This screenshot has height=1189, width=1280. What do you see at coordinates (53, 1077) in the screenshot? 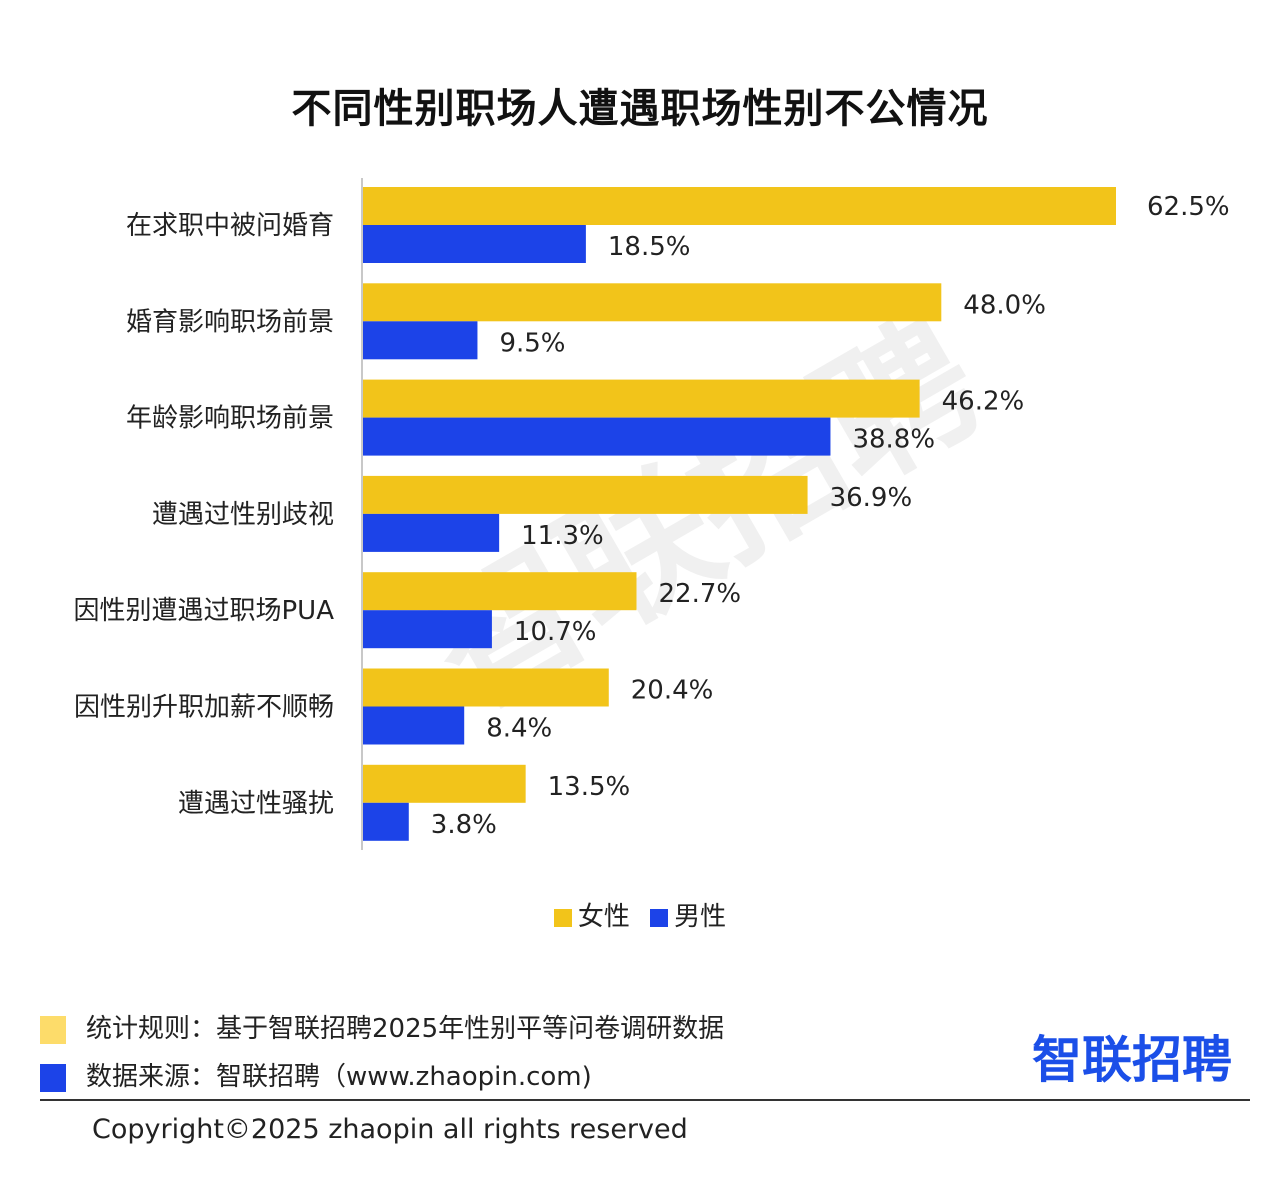
I see `footnote-source-swatch` at bounding box center [53, 1077].